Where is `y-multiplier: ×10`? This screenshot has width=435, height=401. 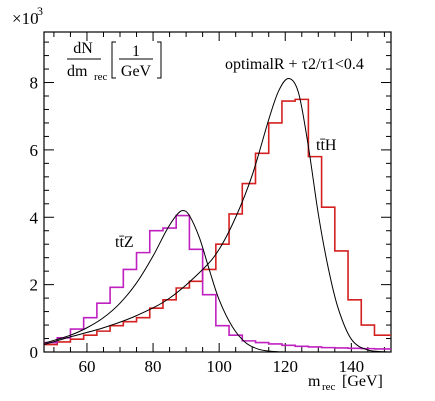 y-multiplier: ×10 is located at coordinates (25, 18).